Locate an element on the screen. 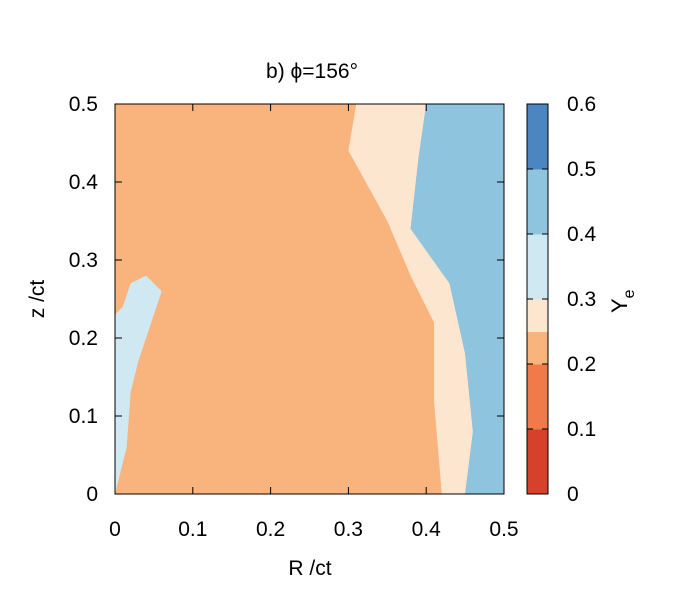  colorbar-label-subscript: e is located at coordinates (629, 293).